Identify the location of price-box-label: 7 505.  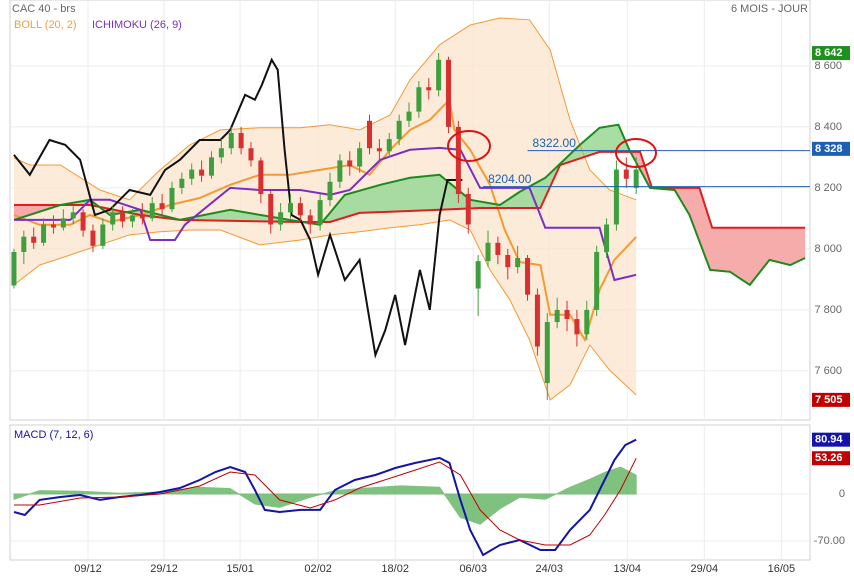
(829, 400).